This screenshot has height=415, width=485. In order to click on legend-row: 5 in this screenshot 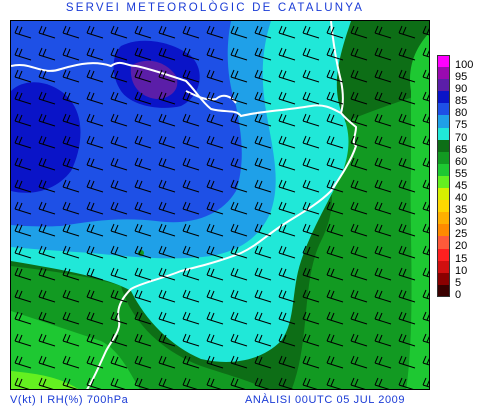, I will do `click(461, 280)`.